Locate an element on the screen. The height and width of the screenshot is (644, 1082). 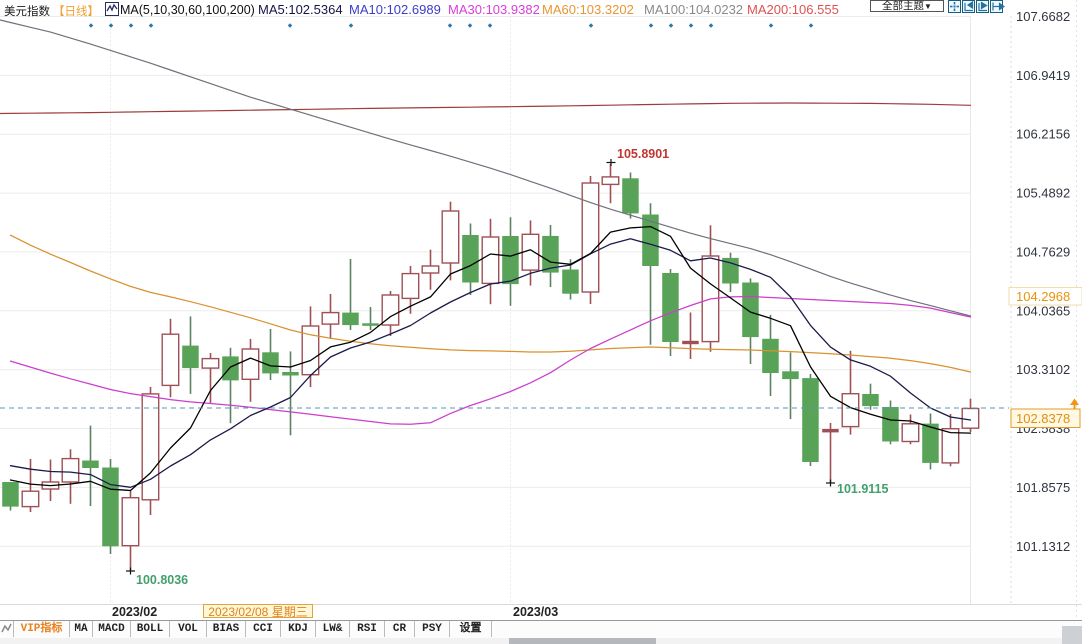
svg-text: 104.2968 is located at coordinates (1043, 296).